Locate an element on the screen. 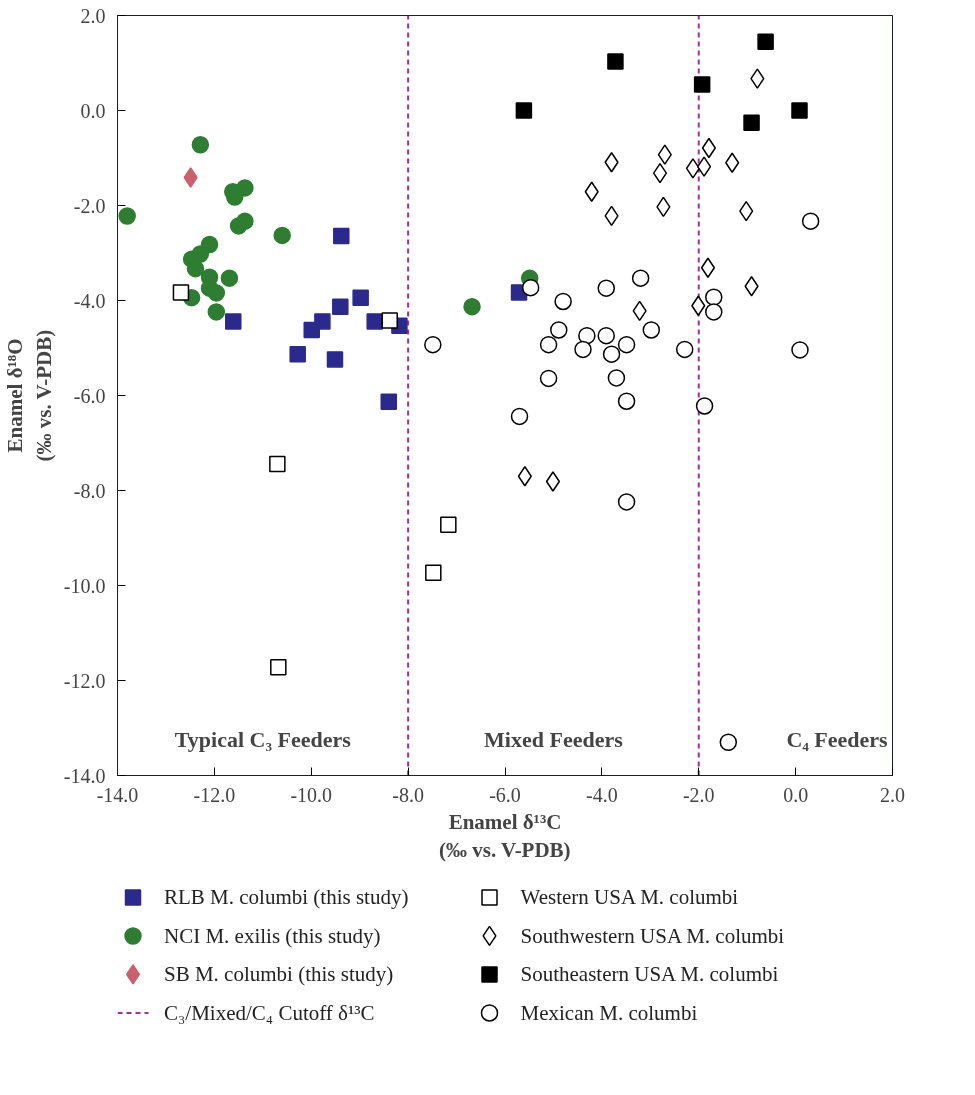  x-tick-label: -6.0 is located at coordinates (505, 794).